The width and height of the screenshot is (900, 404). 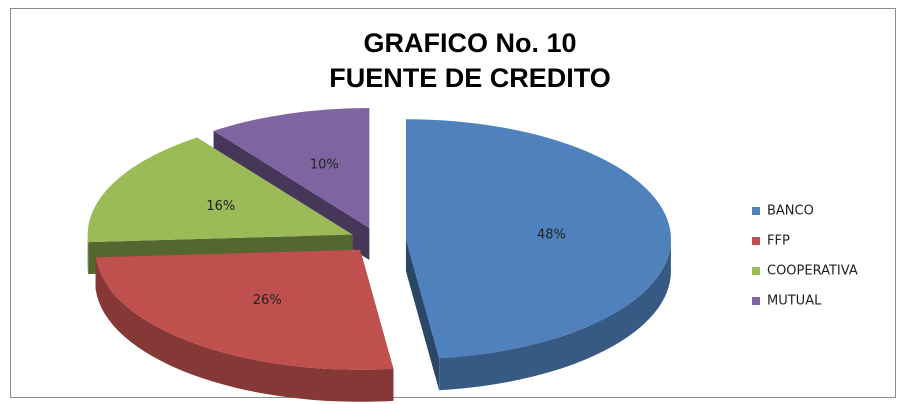 What do you see at coordinates (778, 241) in the screenshot?
I see `legend-label: FFP` at bounding box center [778, 241].